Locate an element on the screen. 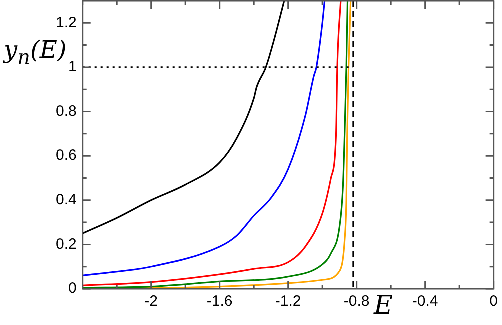 This screenshot has width=502, height=325. y-tick-label: 1 is located at coordinates (72, 67).